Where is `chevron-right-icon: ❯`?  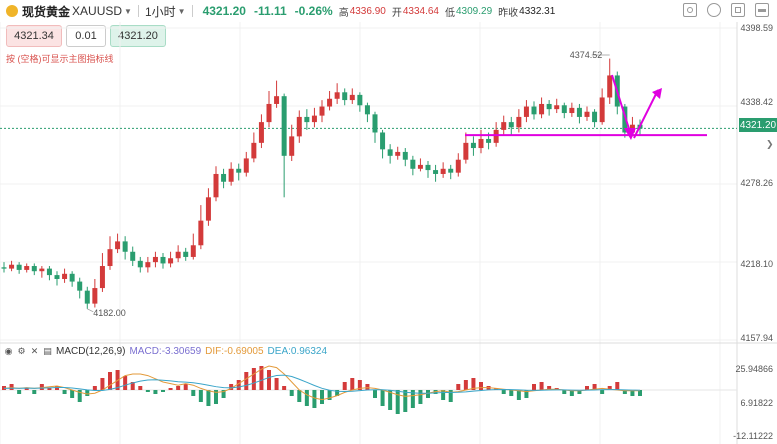
chevron-right-icon: ❯ is located at coordinates (770, 144).